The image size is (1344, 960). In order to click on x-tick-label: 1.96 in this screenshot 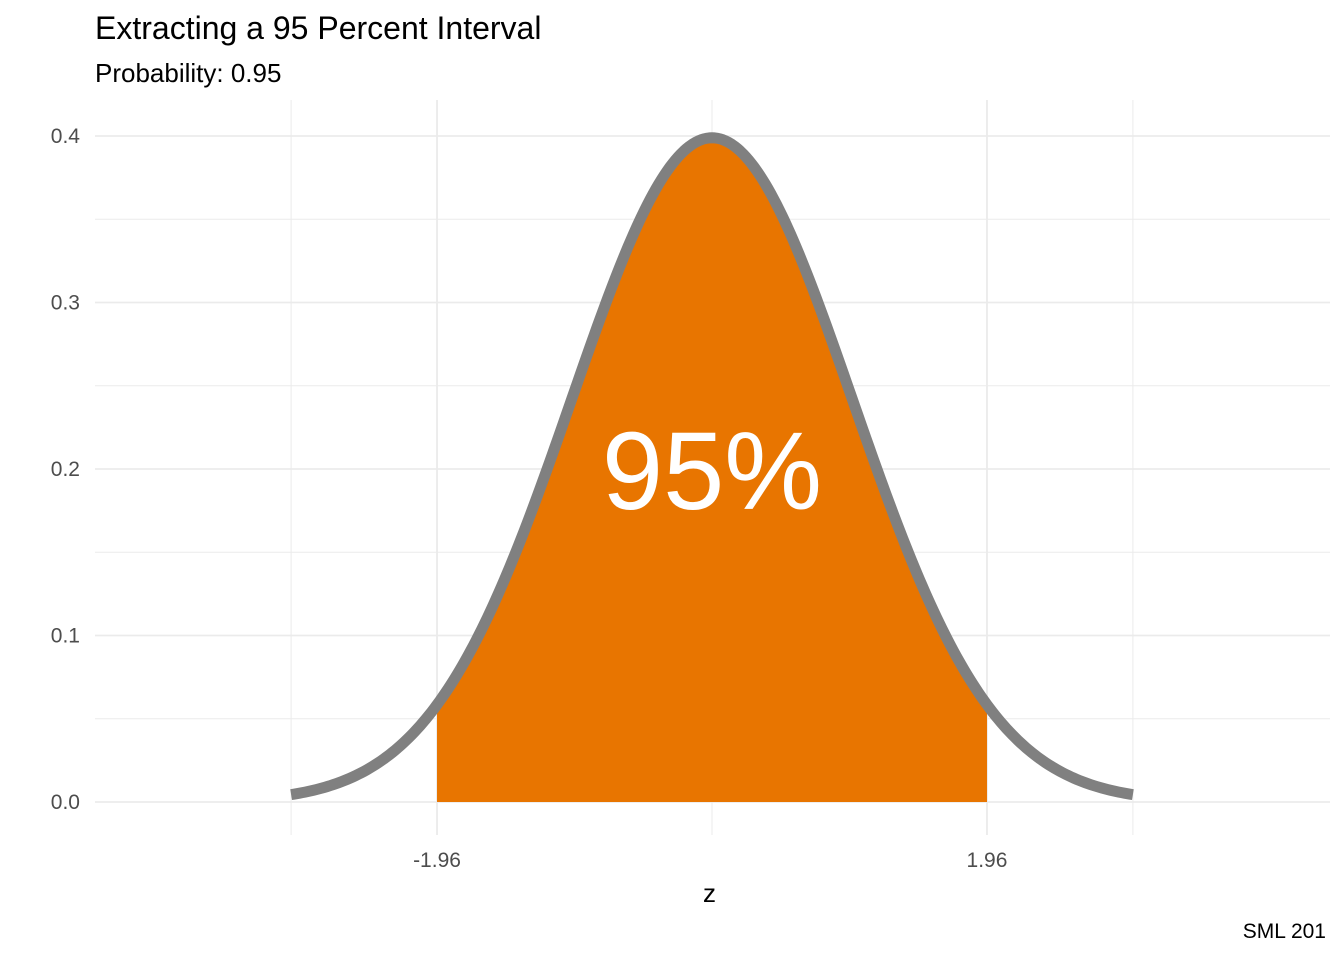, I will do `click(987, 860)`.